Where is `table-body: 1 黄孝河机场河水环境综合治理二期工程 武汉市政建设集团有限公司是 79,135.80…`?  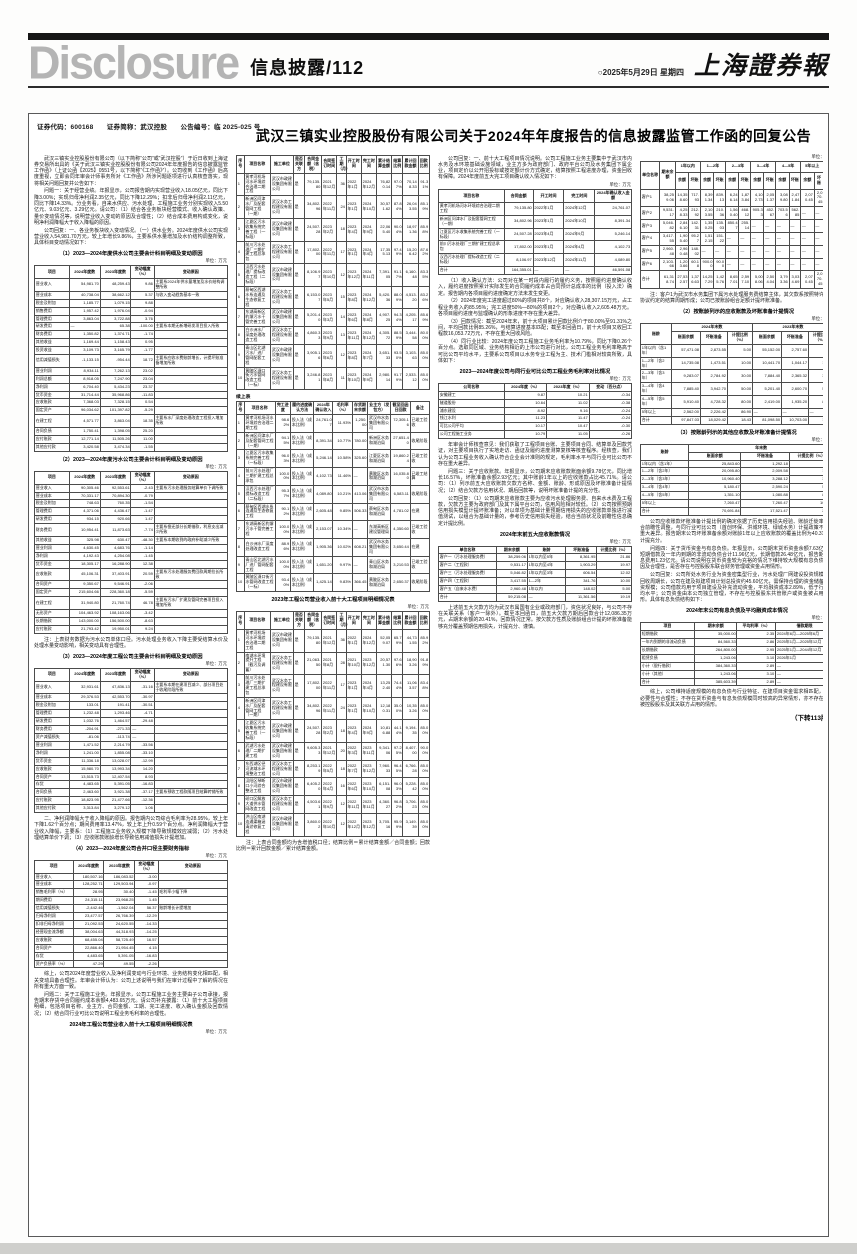
table-body: 1 黄孝河机场河水环境综合治理二期工程 武汉市政建设集团有限公司是 79,135.80… is located at coordinates (333, 732).